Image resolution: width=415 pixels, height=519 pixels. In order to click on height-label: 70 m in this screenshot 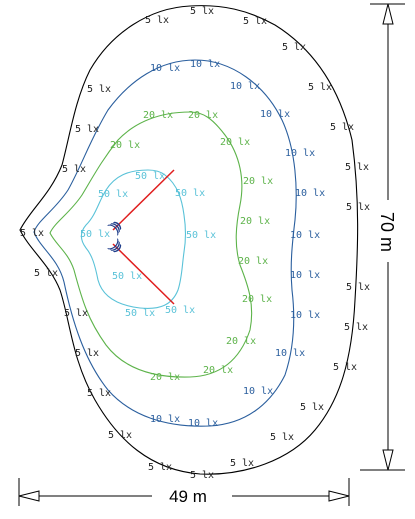, I will do `click(387, 232)`.